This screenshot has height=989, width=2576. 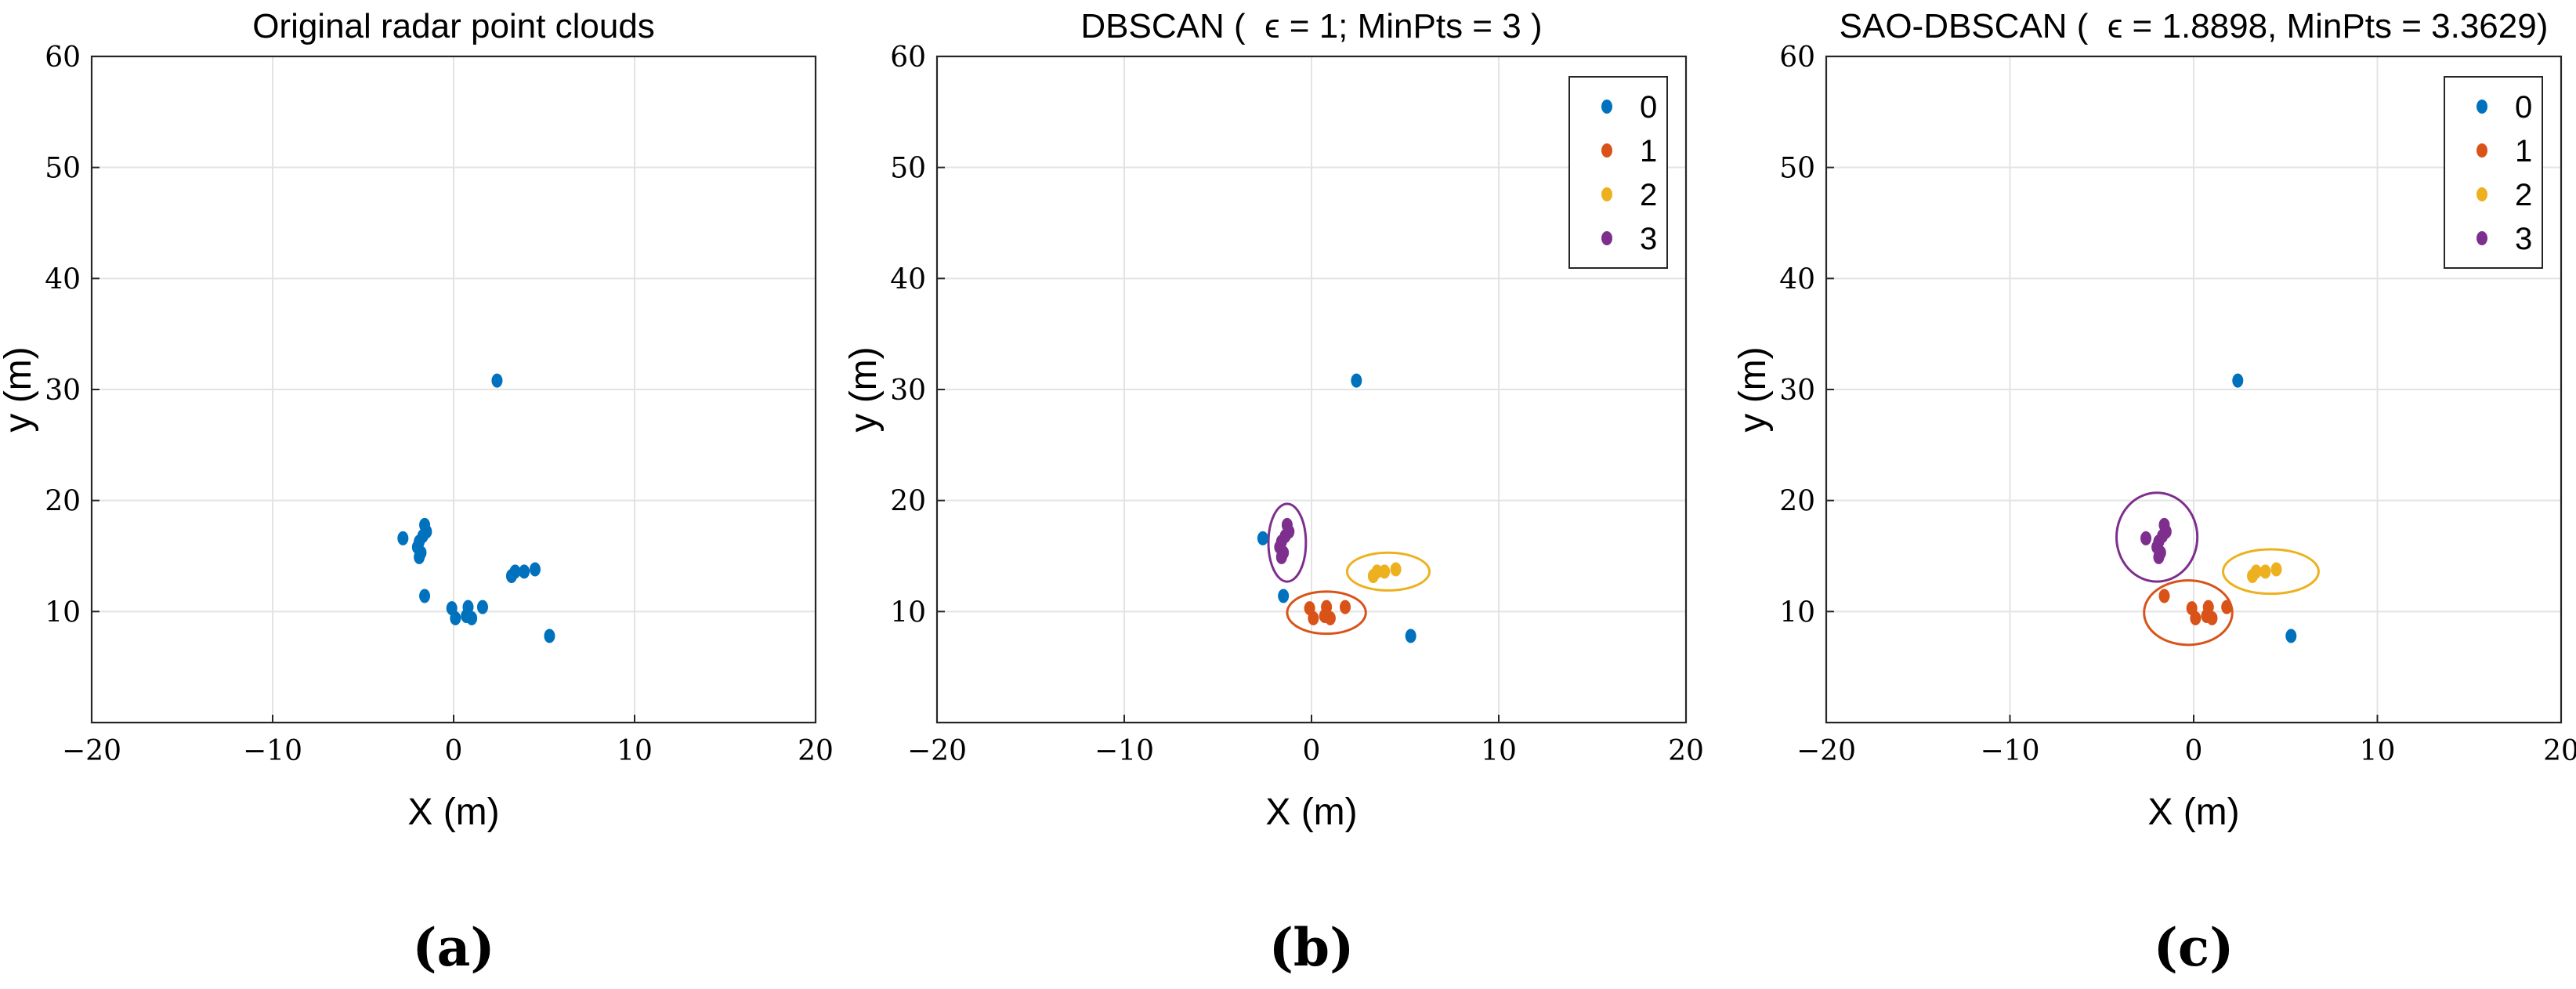 I want to click on panel-label: (c), so click(x=2194, y=947).